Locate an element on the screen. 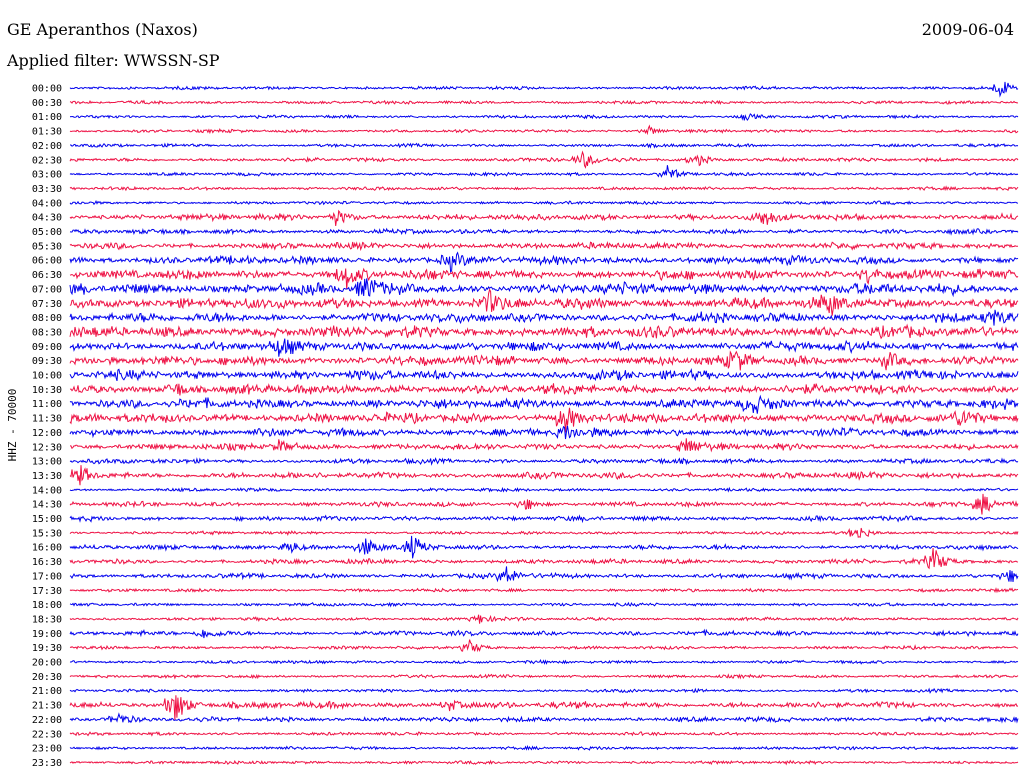 The width and height of the screenshot is (1024, 780). row-label: 01:30 is located at coordinates (47, 132).